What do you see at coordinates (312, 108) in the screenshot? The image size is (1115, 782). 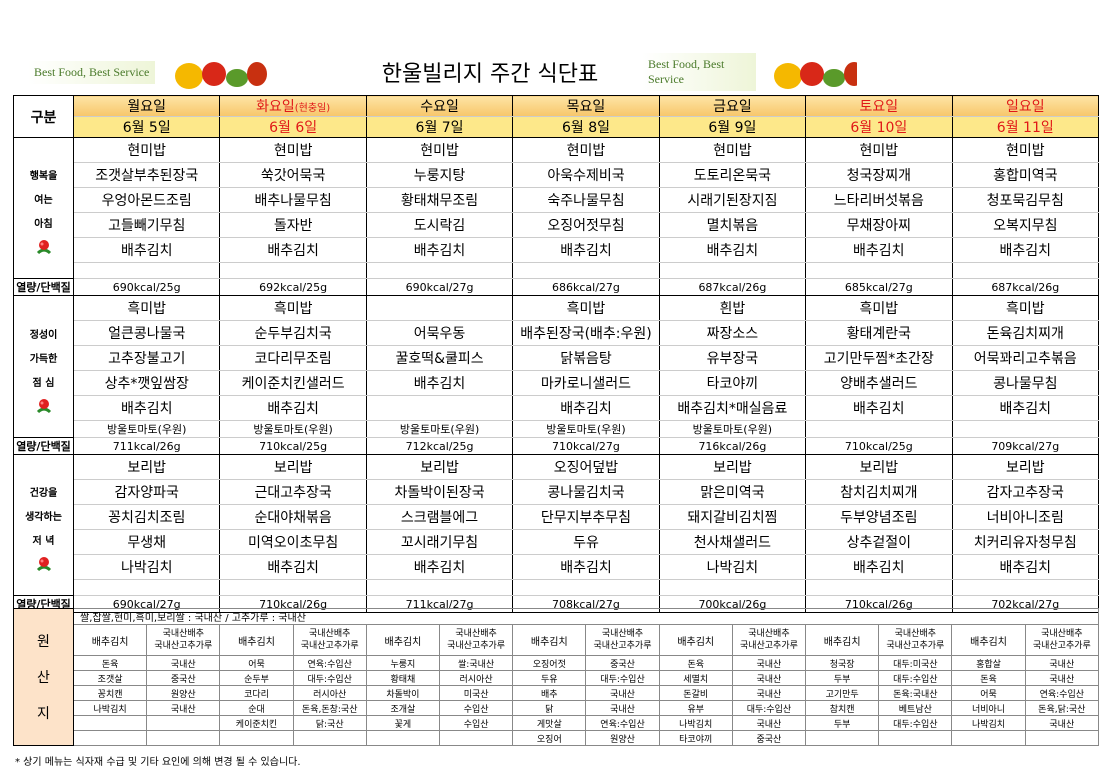 I see `day-note: (현충일)` at bounding box center [312, 108].